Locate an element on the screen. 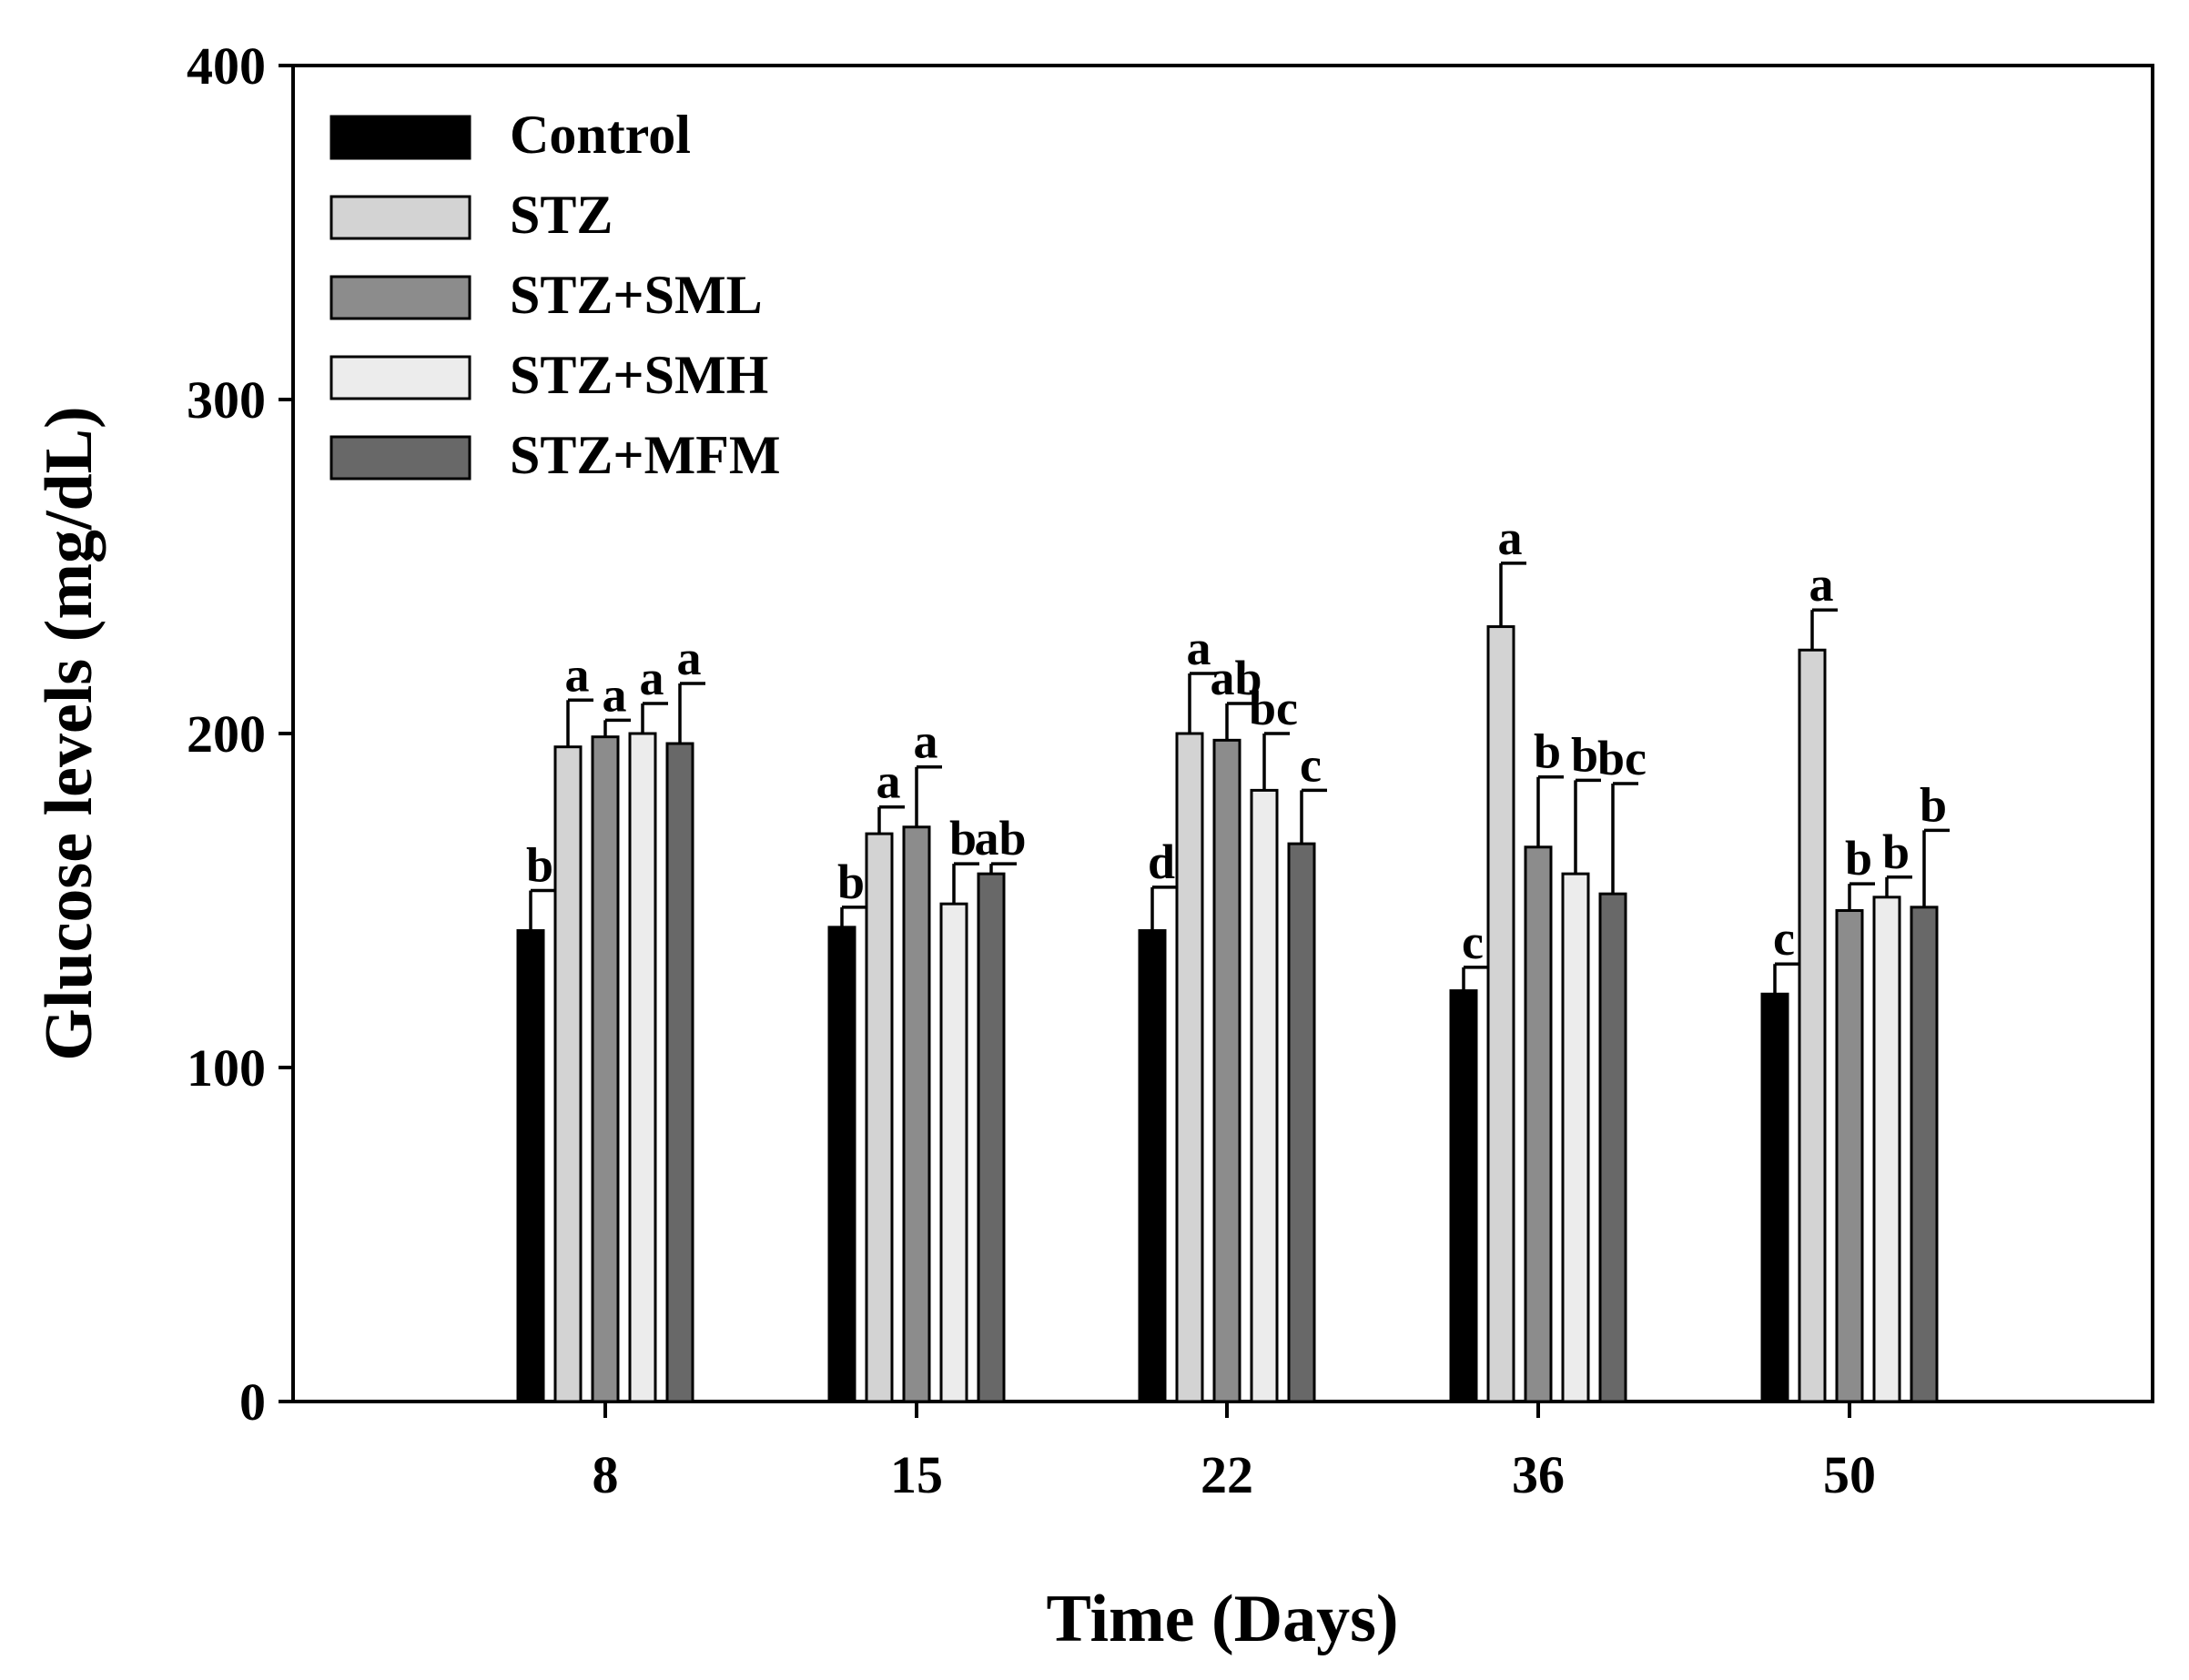  x-axis-title: Time (Days) is located at coordinates (1222, 1619).